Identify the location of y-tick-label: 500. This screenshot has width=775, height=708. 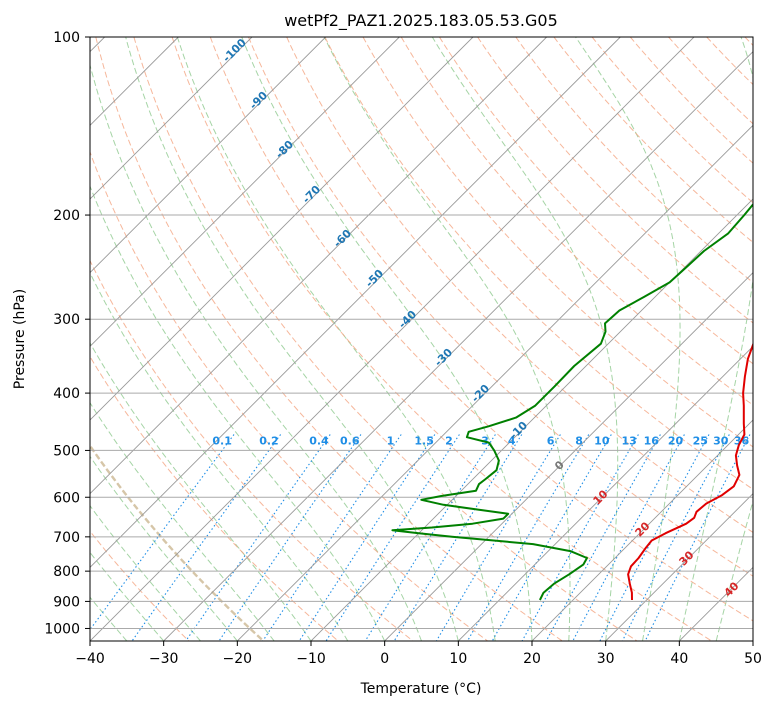
(66, 451).